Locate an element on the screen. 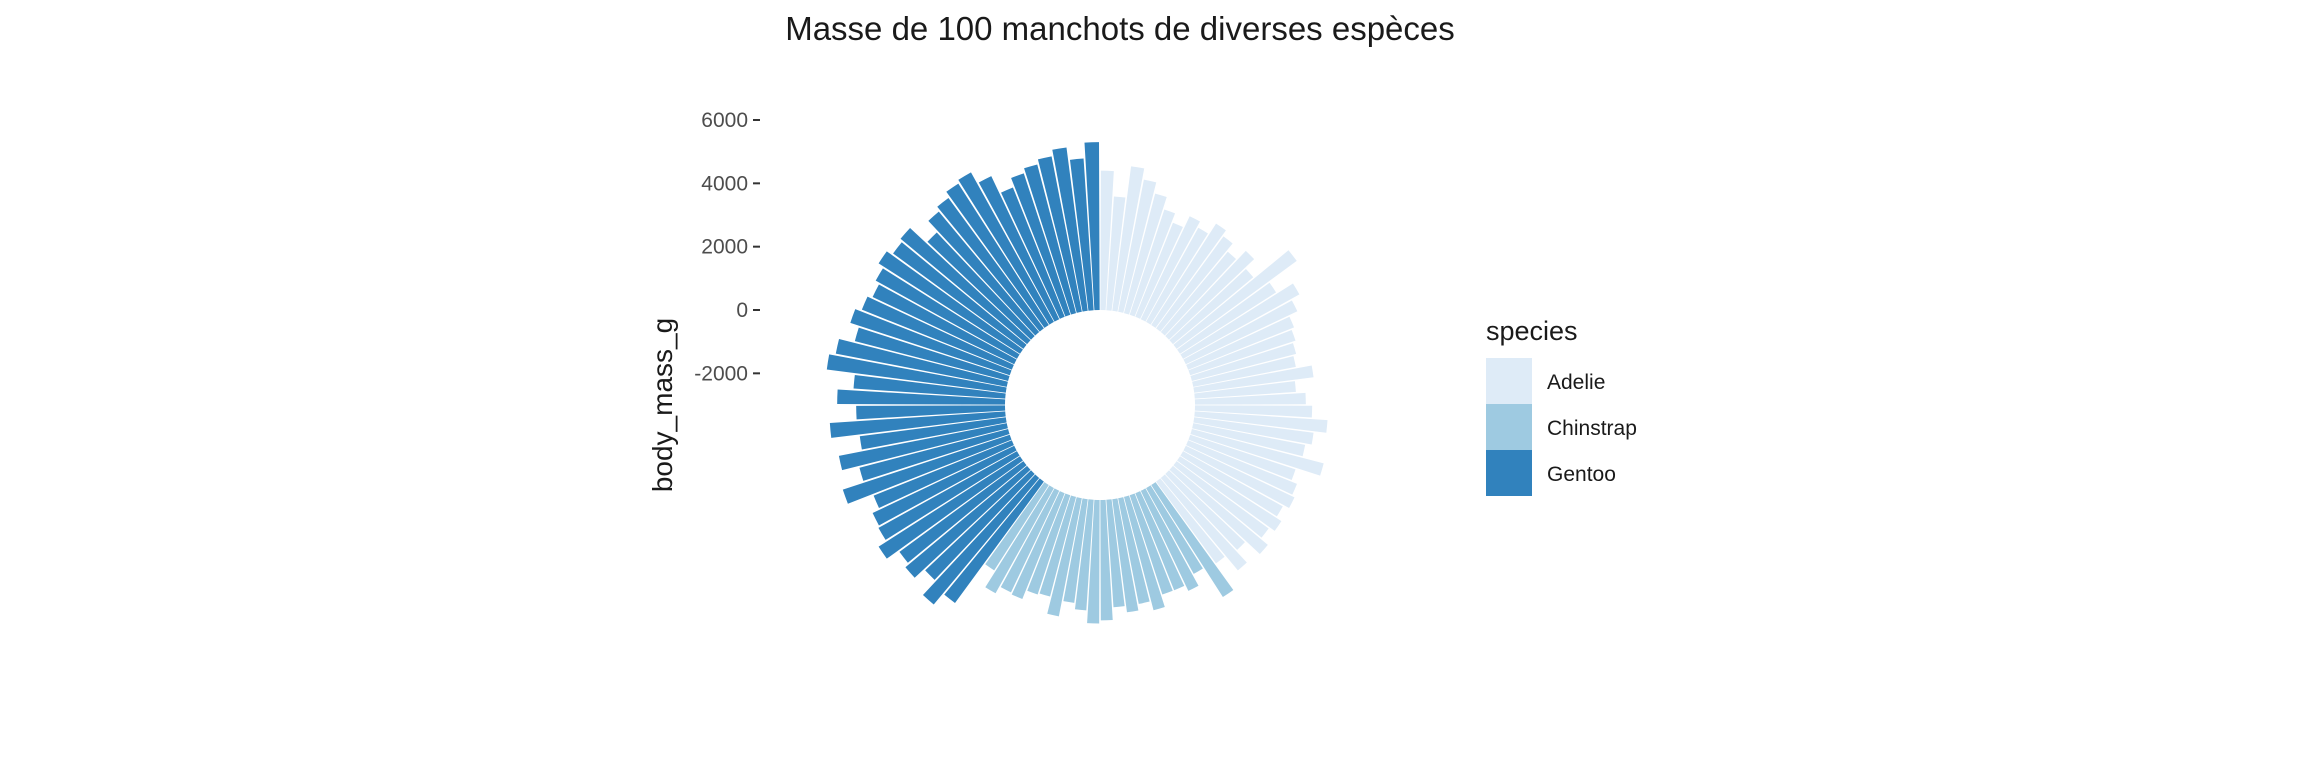 This screenshot has width=2304, height=768. y-tick-label: -2000 is located at coordinates (721, 373).